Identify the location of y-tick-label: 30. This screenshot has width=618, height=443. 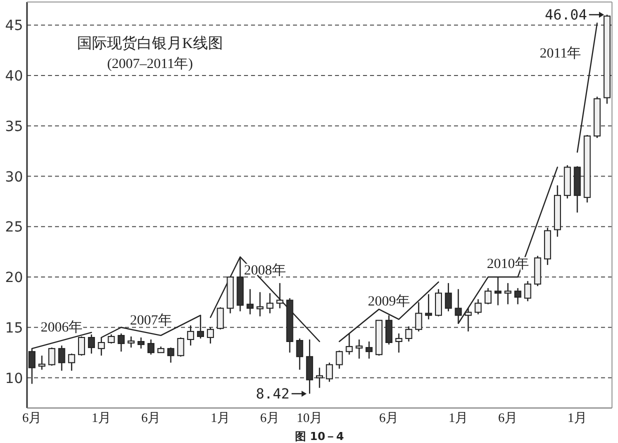
(14, 177).